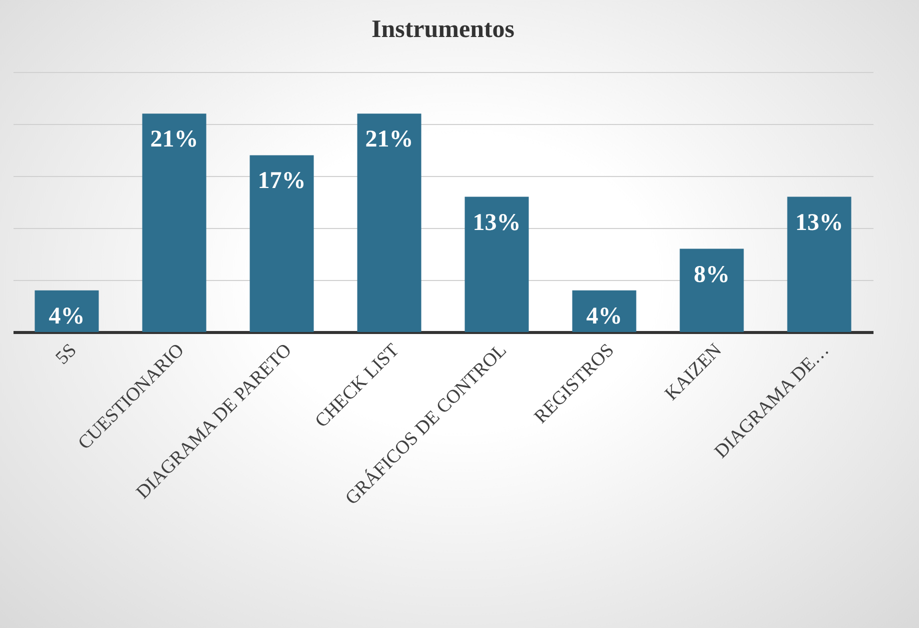  What do you see at coordinates (66, 354) in the screenshot?
I see `x-tick-label: 5S` at bounding box center [66, 354].